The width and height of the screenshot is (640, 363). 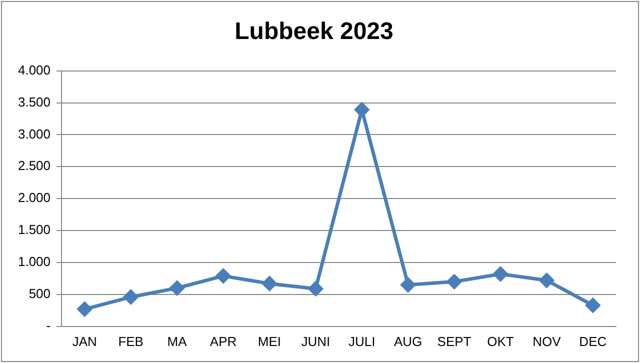 What do you see at coordinates (500, 341) in the screenshot?
I see `x-tick-label: OKT` at bounding box center [500, 341].